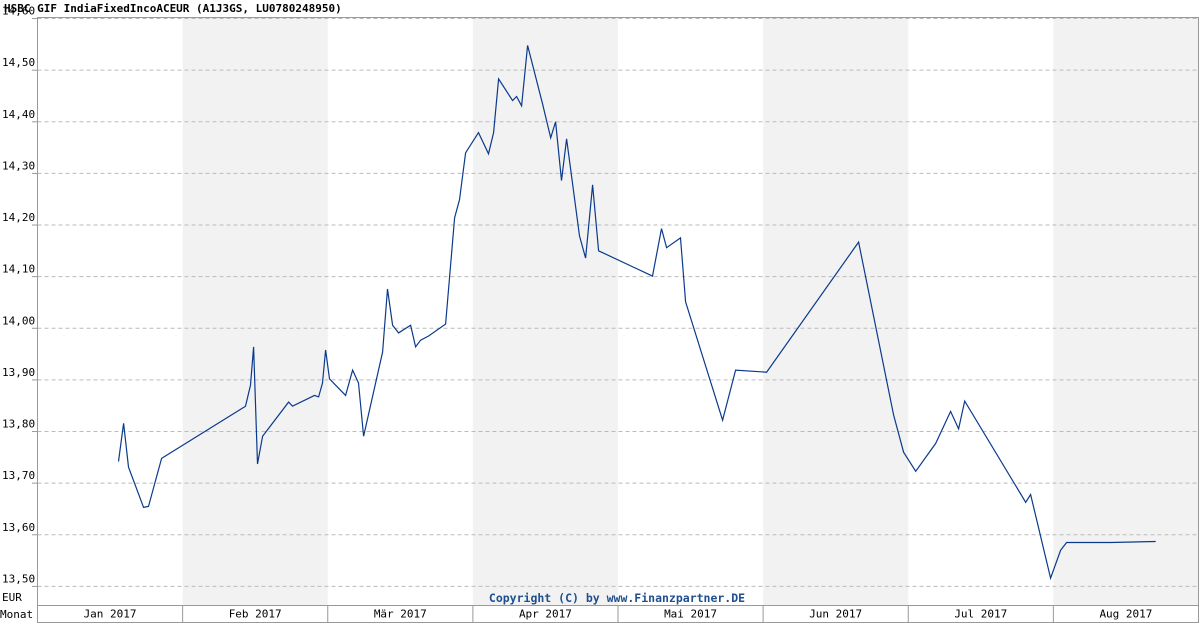  What do you see at coordinates (18, 372) in the screenshot?
I see `y-tick-label: 13,90` at bounding box center [18, 372].